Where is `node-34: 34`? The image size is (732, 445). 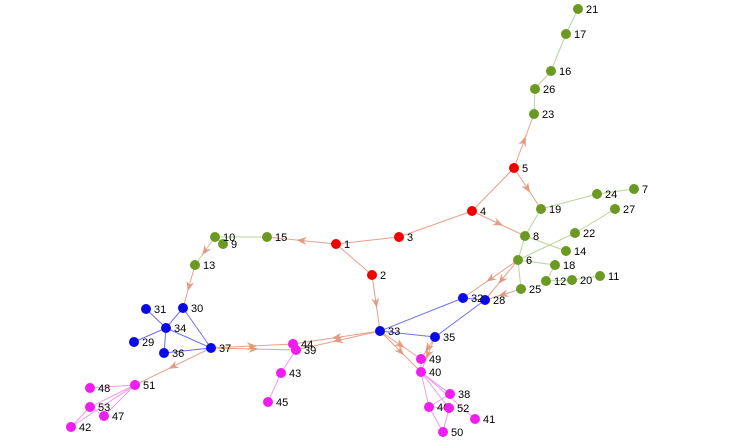 node-34: 34 is located at coordinates (173, 329).